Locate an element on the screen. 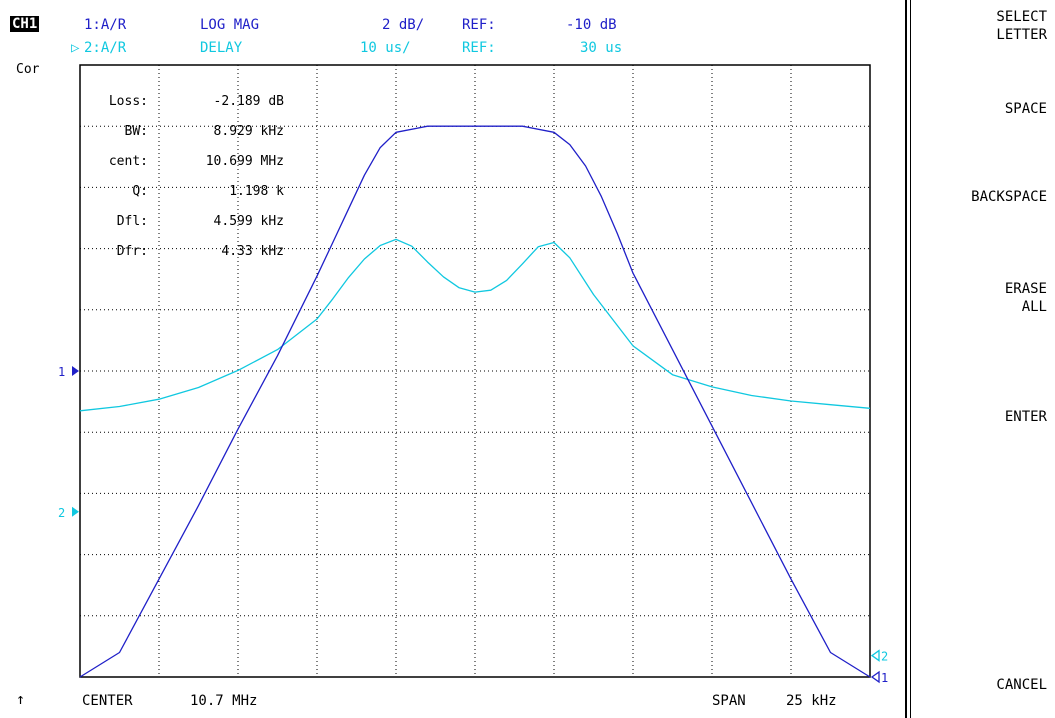 This screenshot has height=718, width=1055. softkey-cancel: CANCEL is located at coordinates (1021, 685).